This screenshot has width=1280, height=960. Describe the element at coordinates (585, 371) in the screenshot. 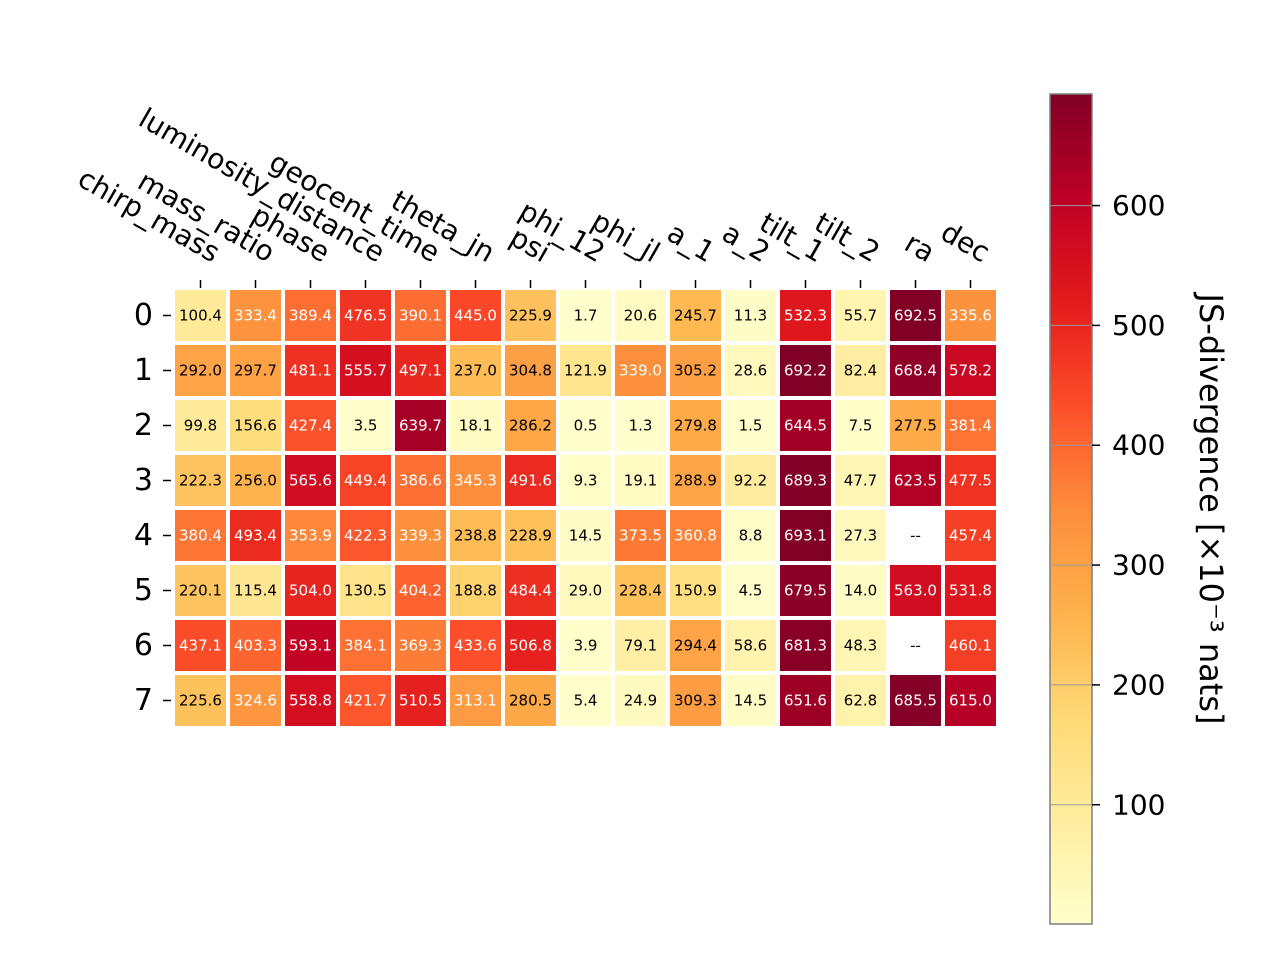

I see `cell-value-label: 121.9` at that location.